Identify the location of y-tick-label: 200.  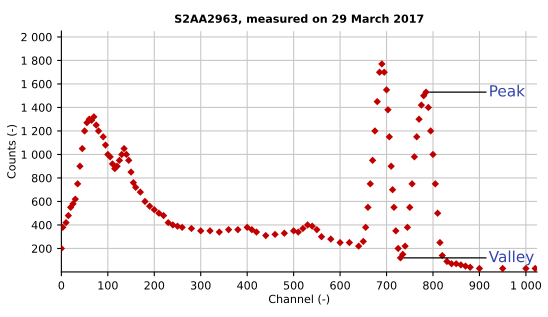
(42, 248).